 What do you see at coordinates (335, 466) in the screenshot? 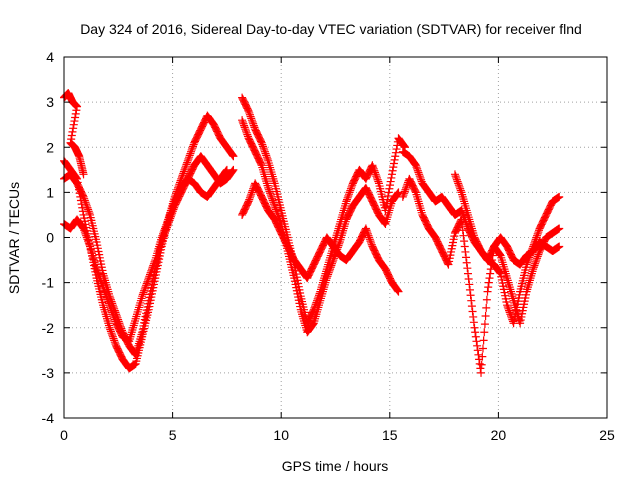
I see `x-axis-label: GPS time / hours` at bounding box center [335, 466].